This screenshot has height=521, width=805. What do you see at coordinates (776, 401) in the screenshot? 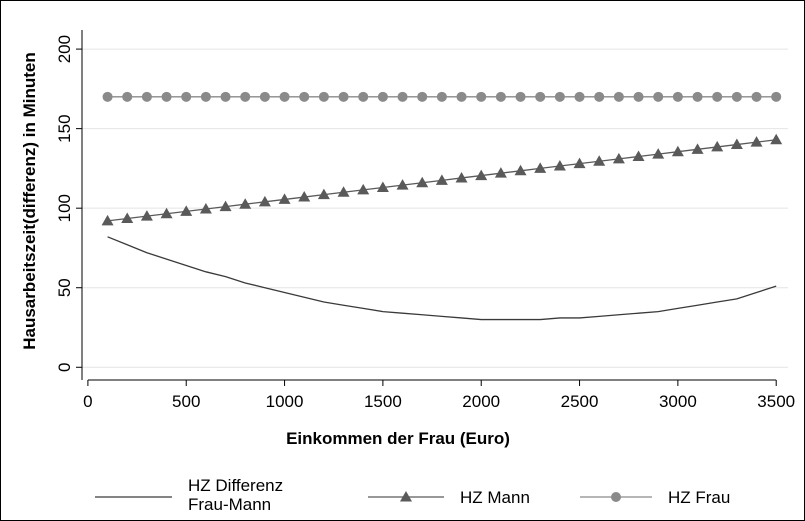
I see `x-tick-label: 3500` at bounding box center [776, 401].